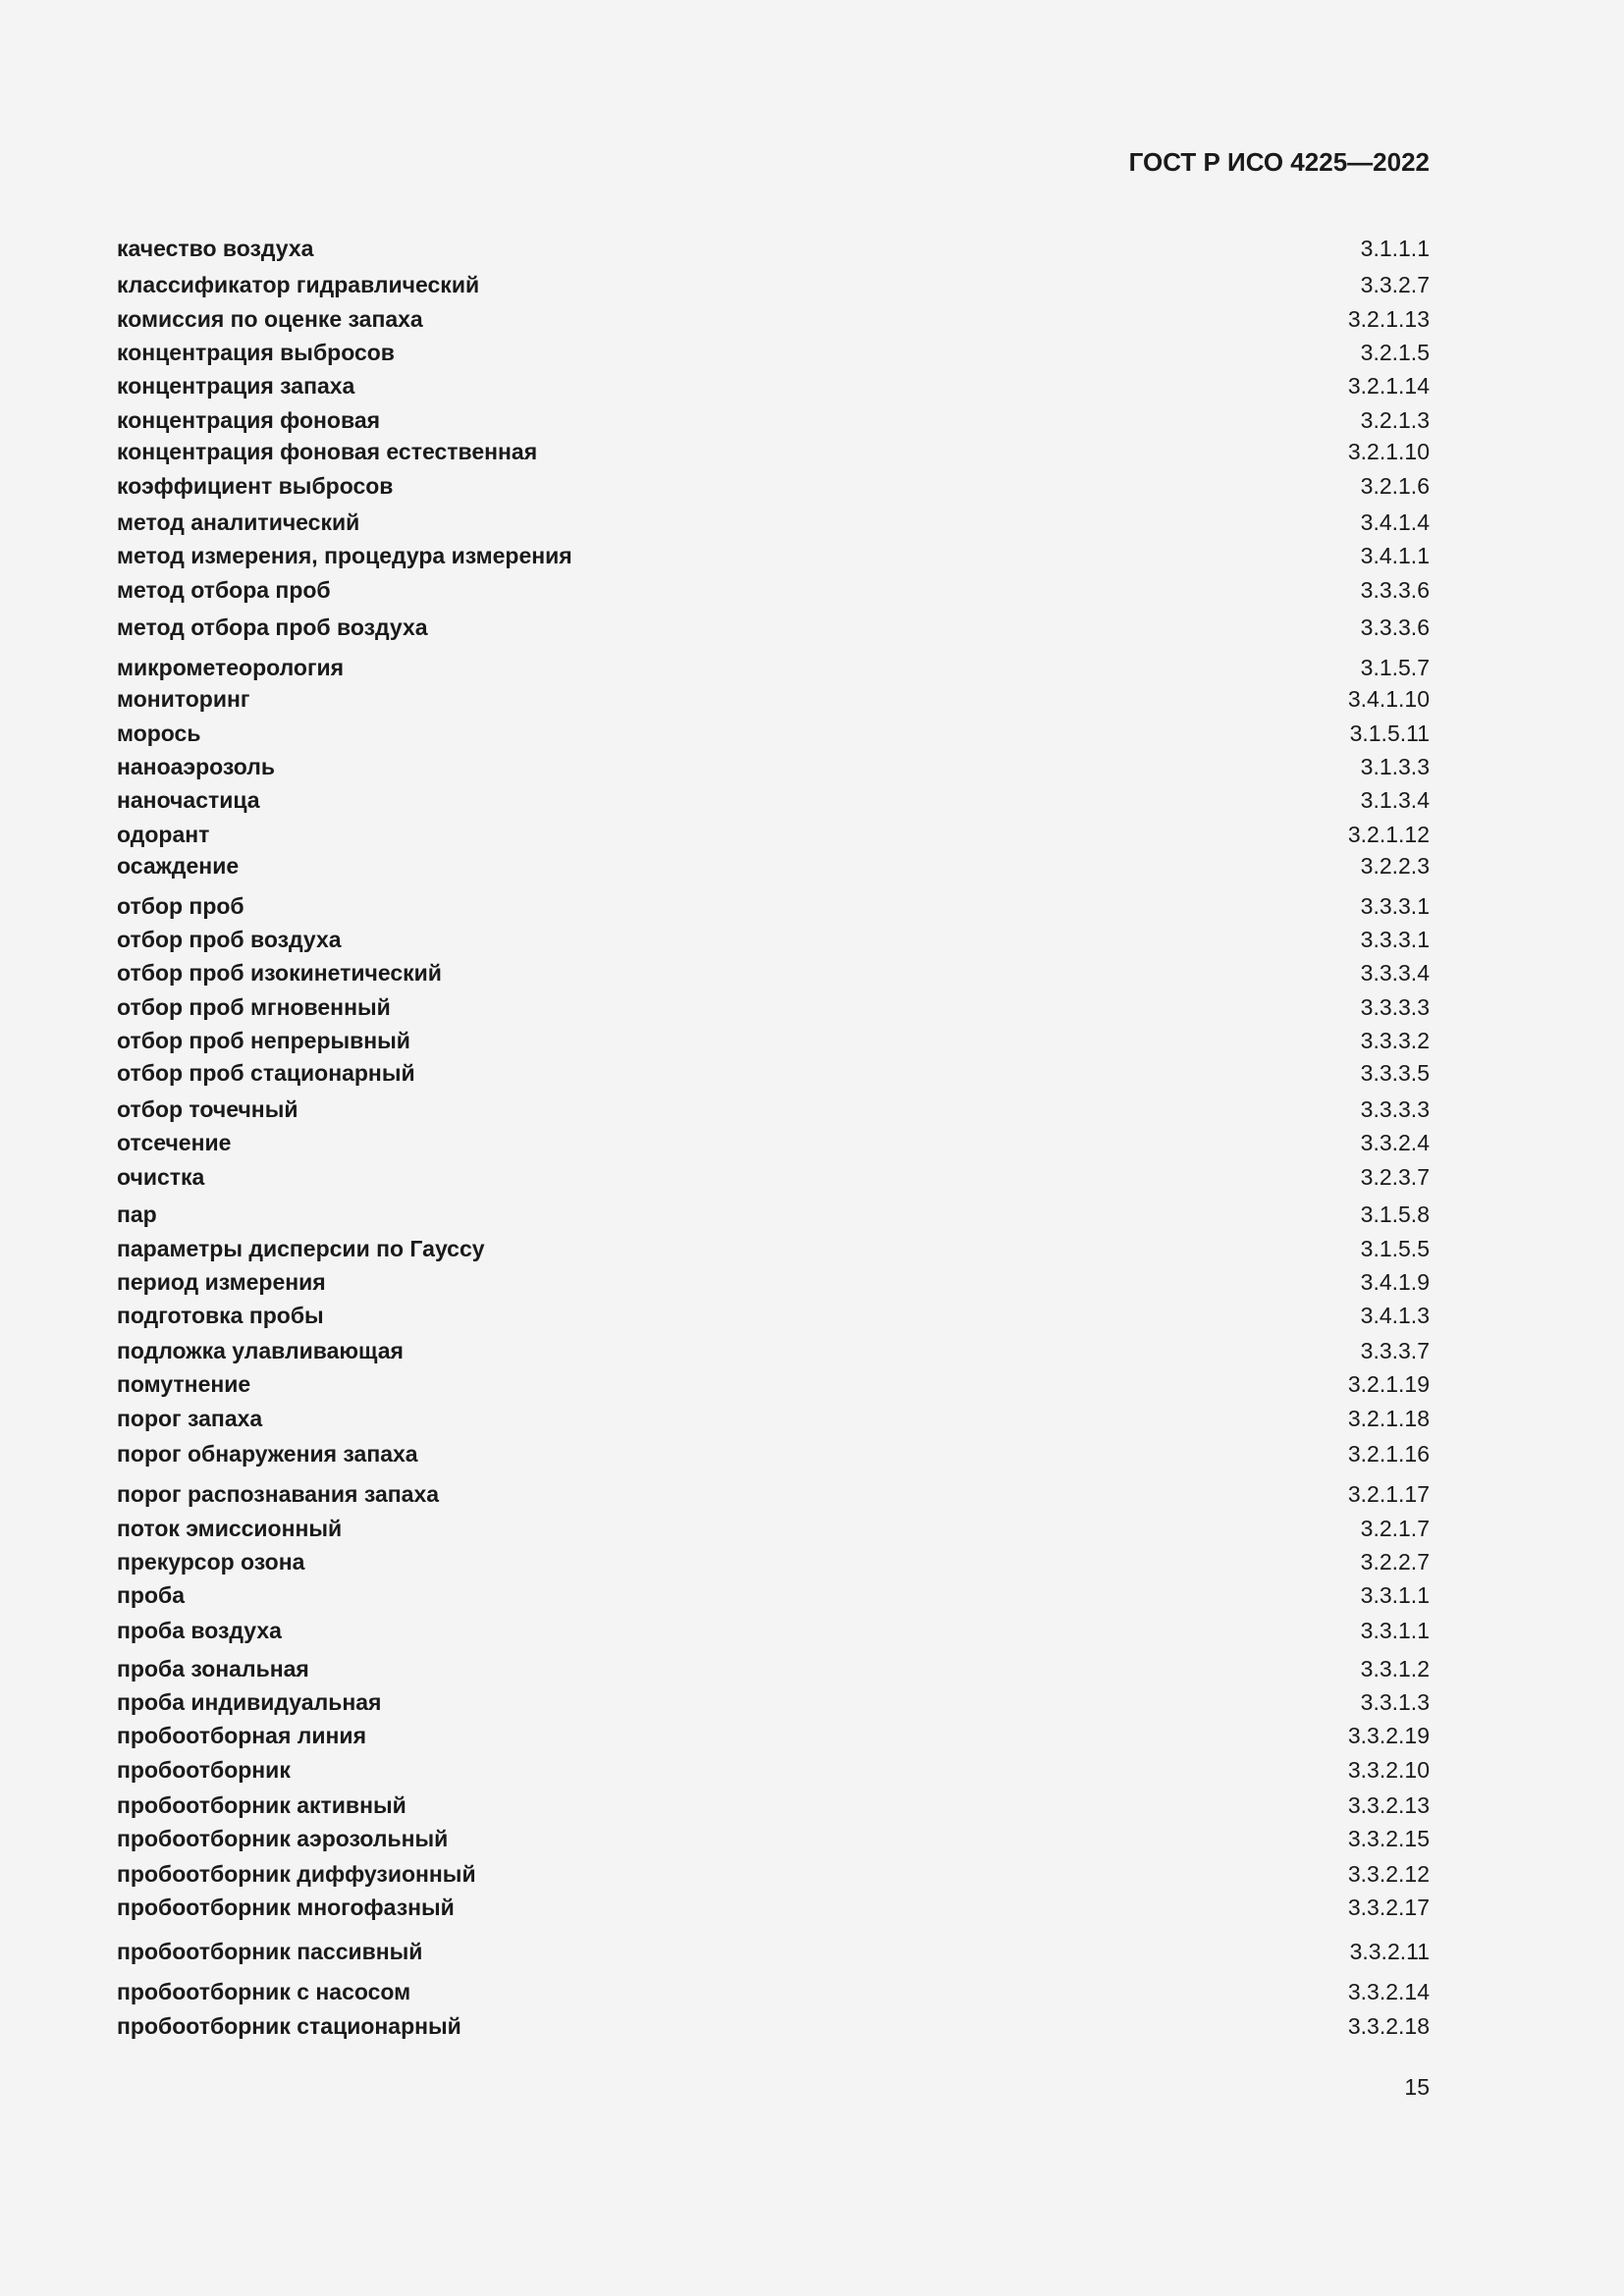  Describe the element at coordinates (241, 1736) in the screenshot. I see `index-term: пробоотборная линия` at that location.